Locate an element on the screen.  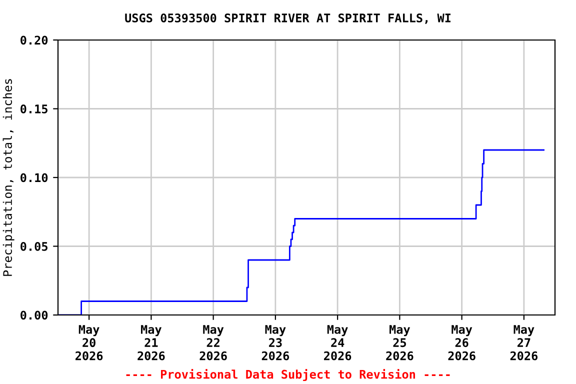
y-tick-label: 0.00 is located at coordinates (34, 315).